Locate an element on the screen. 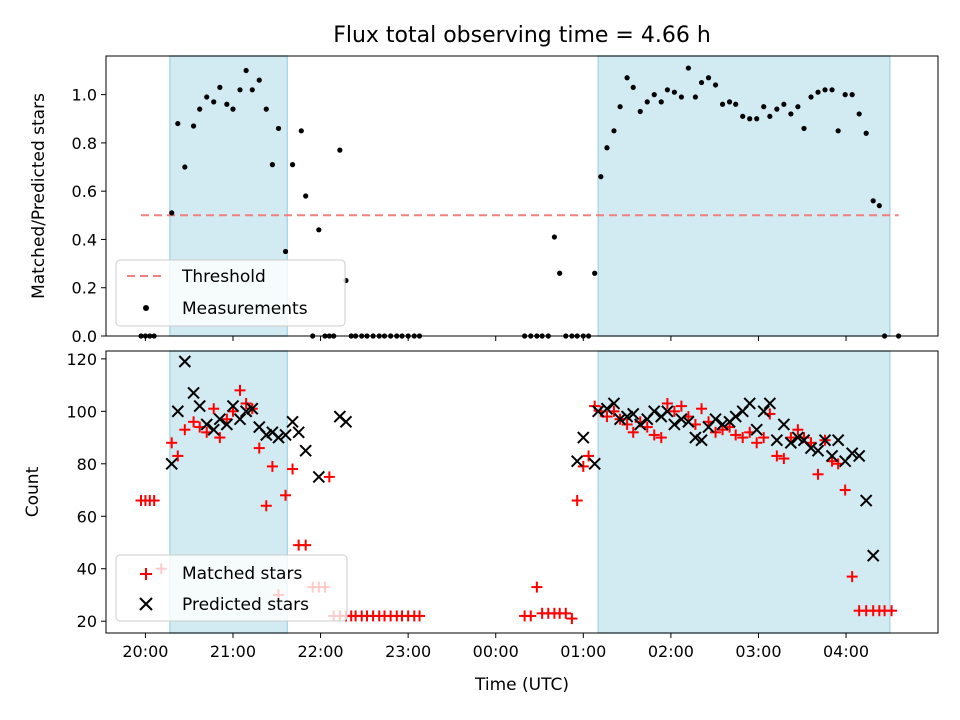 The image size is (960, 720). bottom-ylabel: Count is located at coordinates (33, 491).